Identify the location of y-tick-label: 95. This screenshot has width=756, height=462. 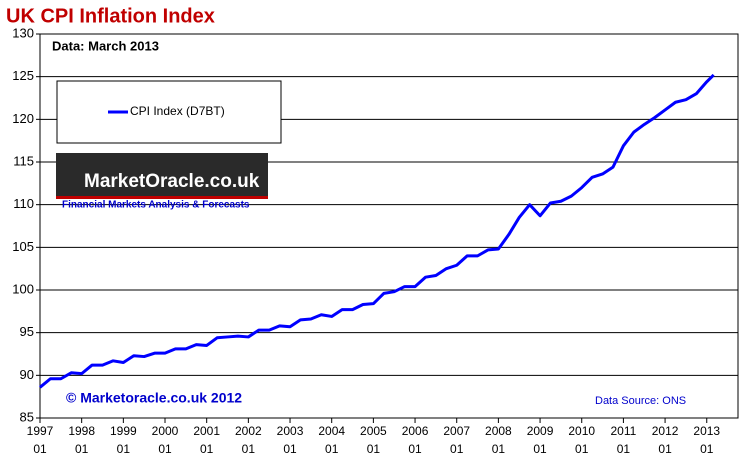
(27, 331).